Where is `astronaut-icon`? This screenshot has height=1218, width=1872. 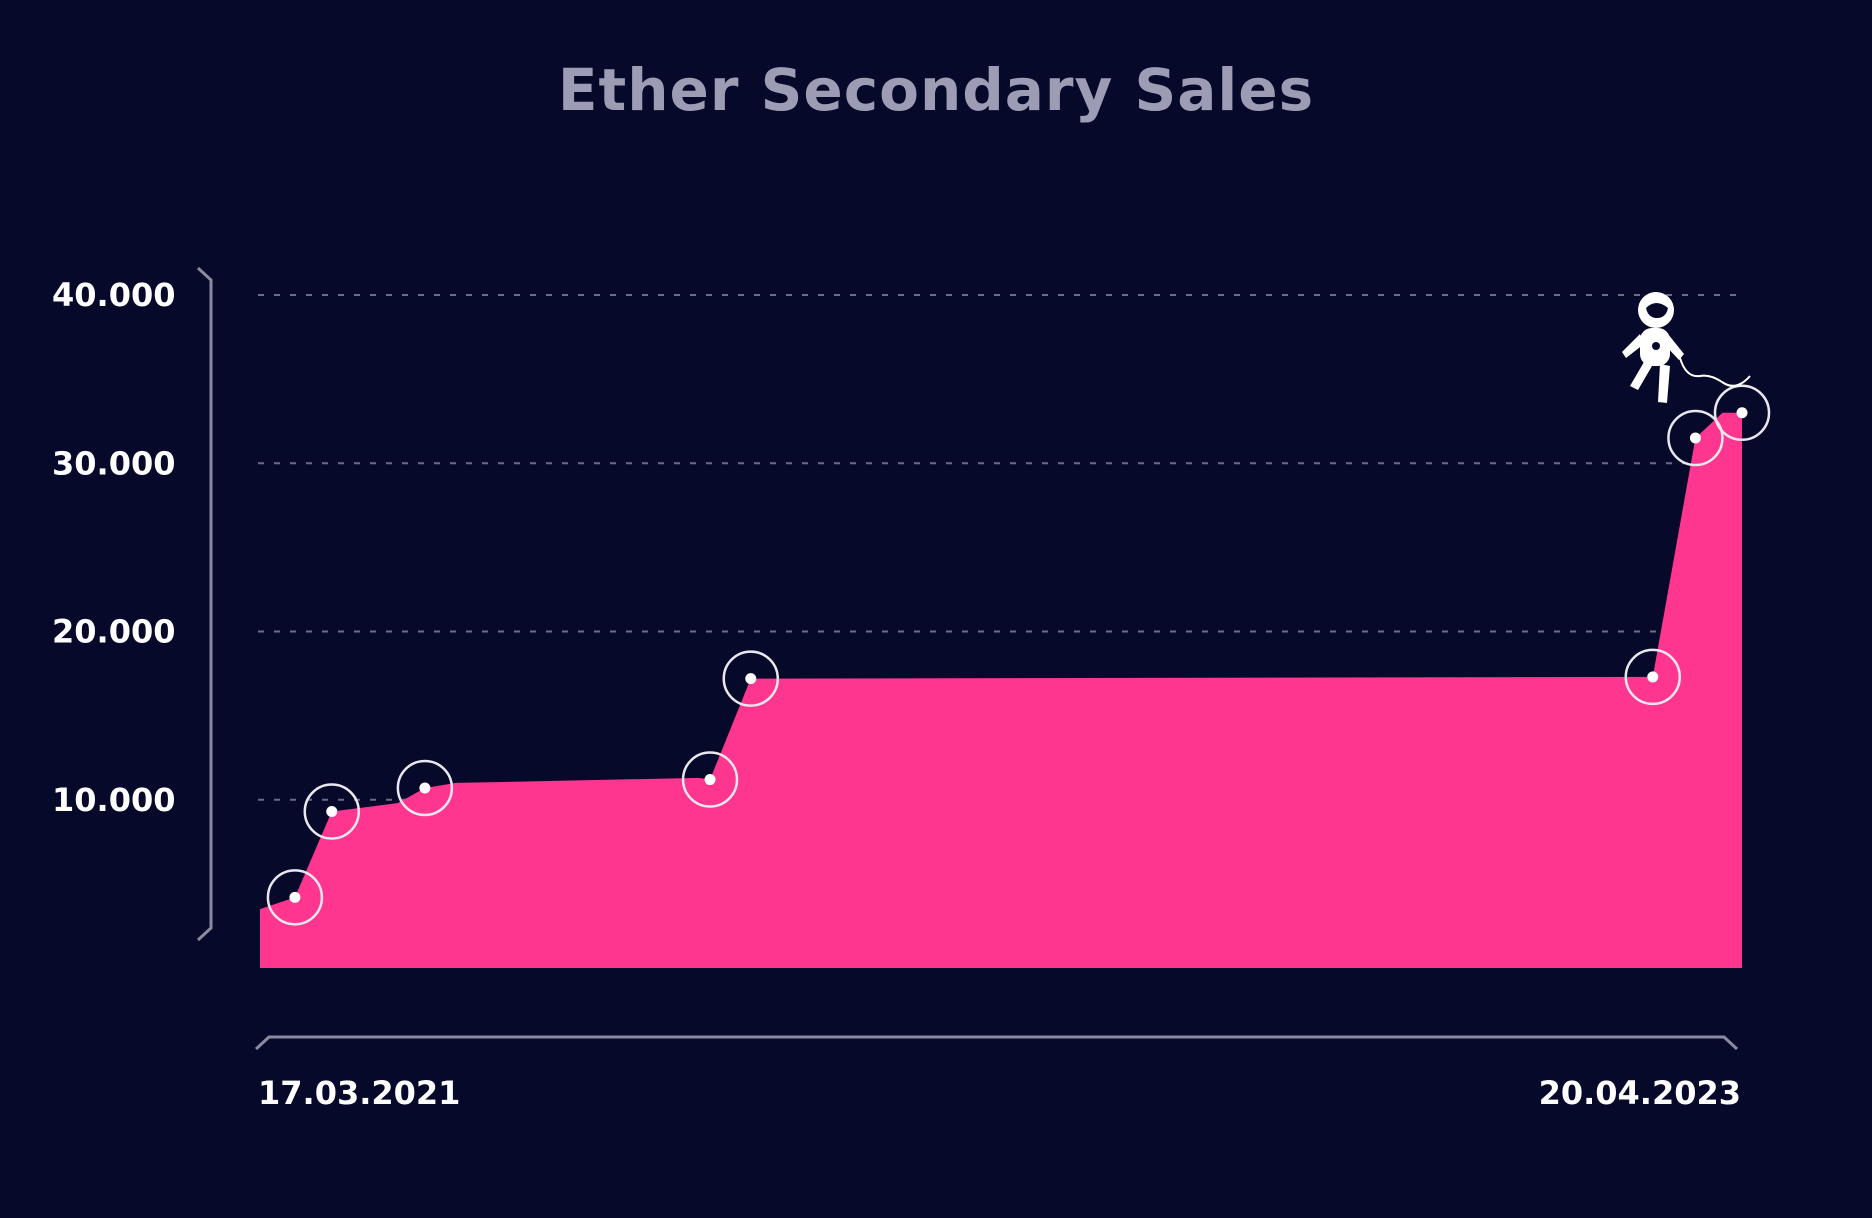
astronaut-icon is located at coordinates (1686, 347).